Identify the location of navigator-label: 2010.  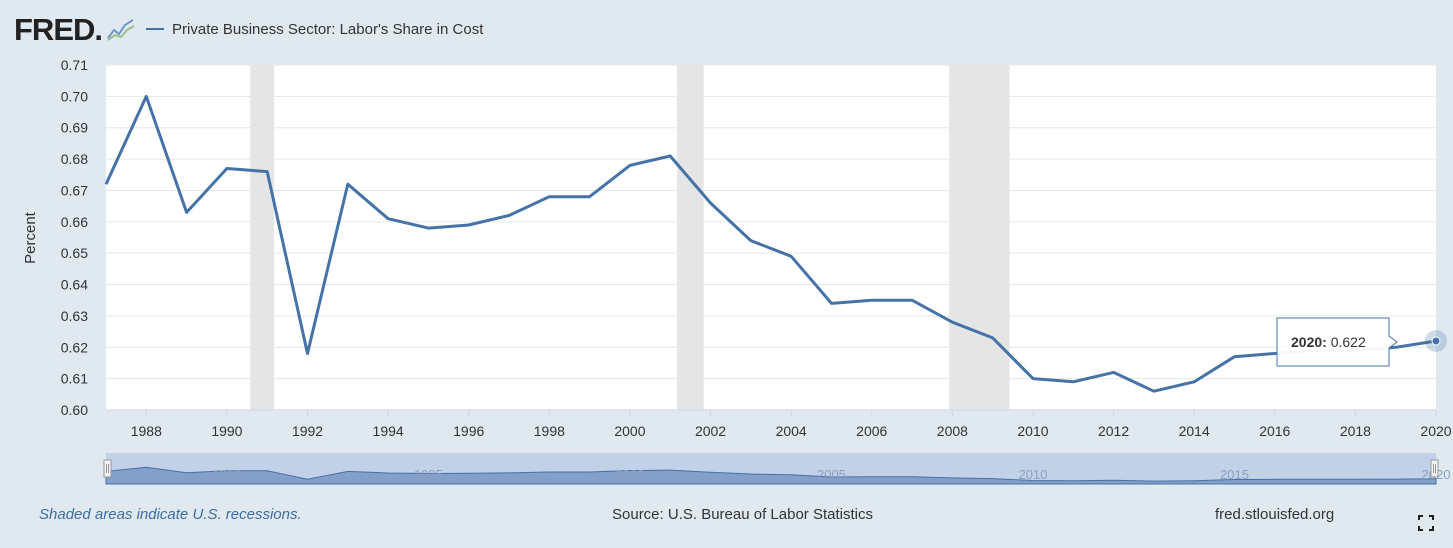
(1033, 474).